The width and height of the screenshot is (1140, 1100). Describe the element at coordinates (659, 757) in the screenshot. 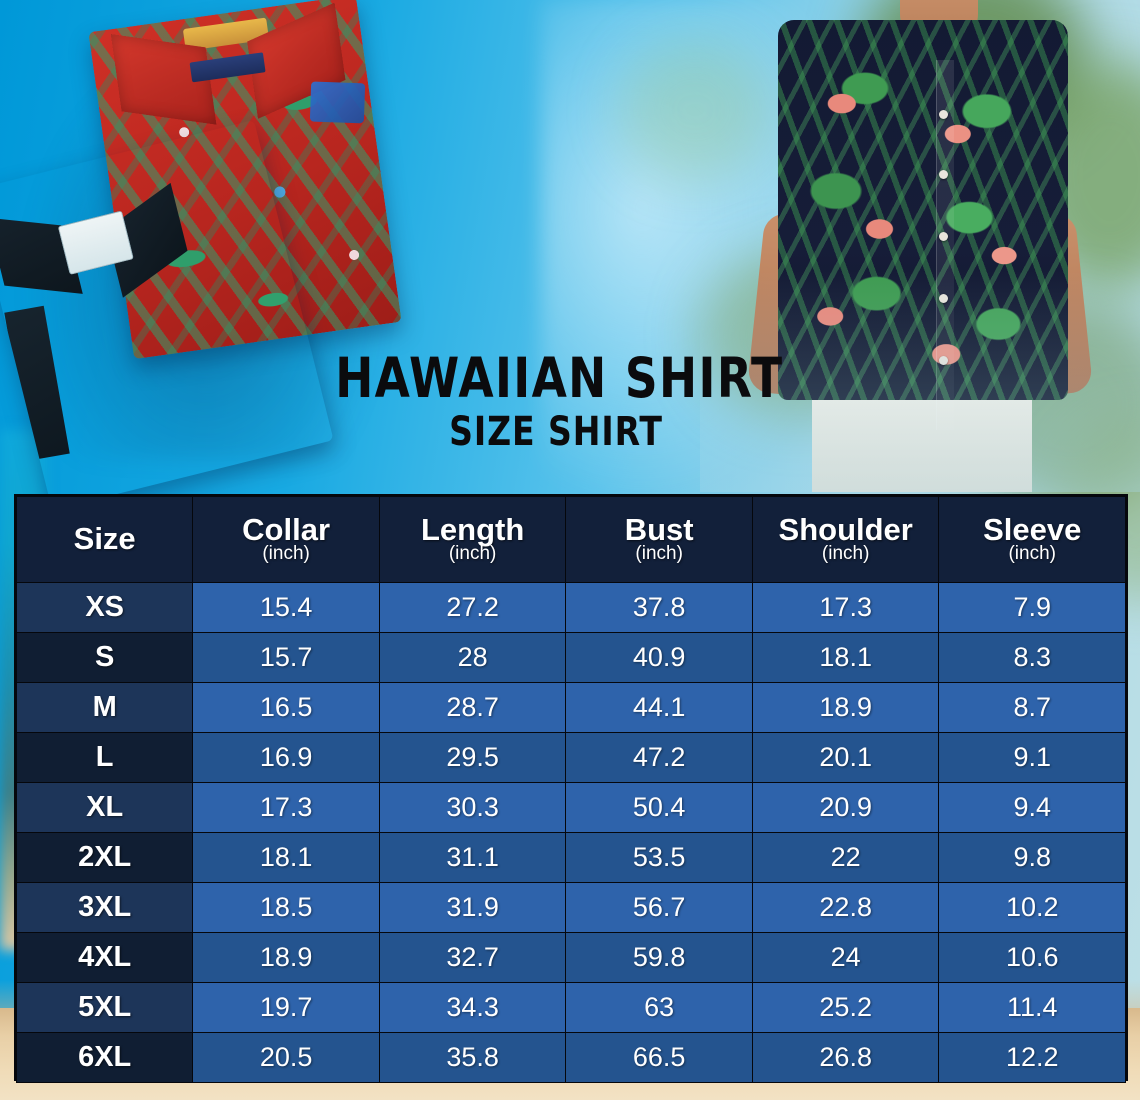

I see `cell-bust: 47.2` at that location.